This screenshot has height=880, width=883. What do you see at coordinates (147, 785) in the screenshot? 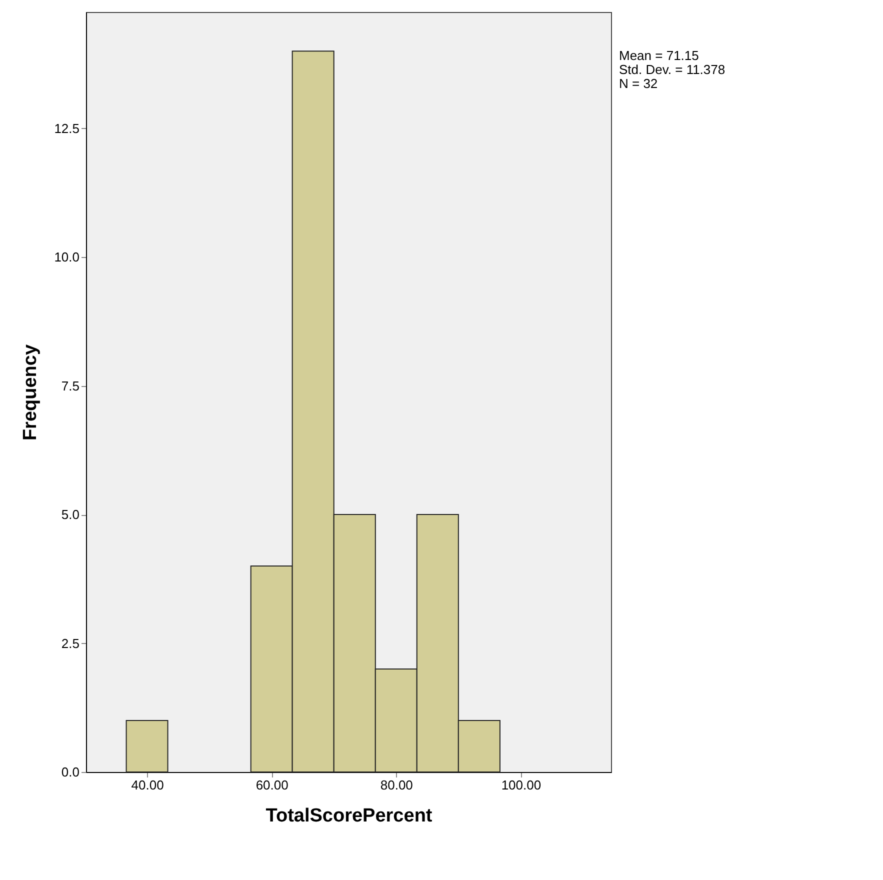
I see `x-tick-label: 40.00` at bounding box center [147, 785].